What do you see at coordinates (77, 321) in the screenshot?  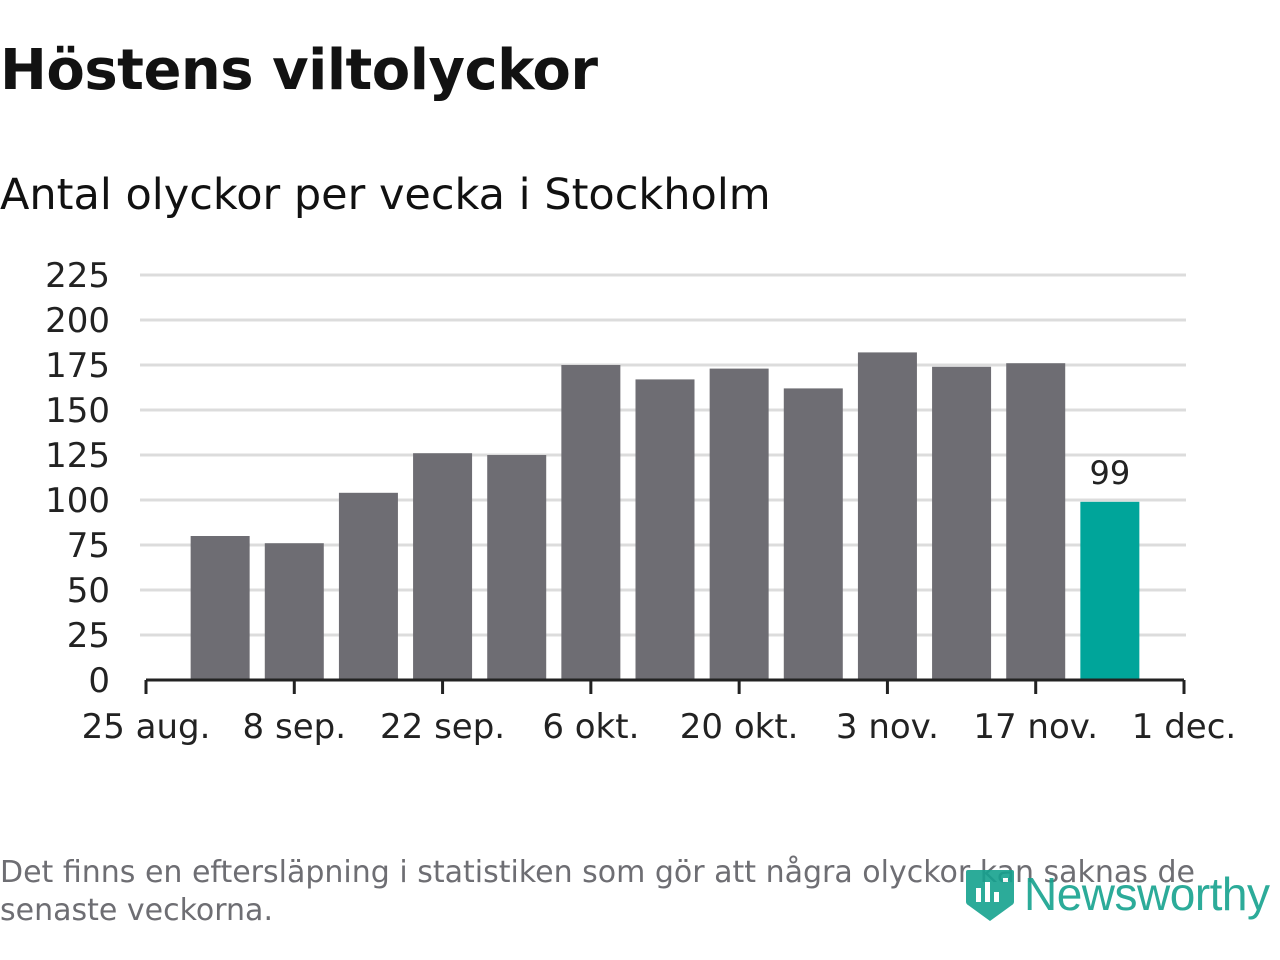 I see `y-tick-label: 200` at bounding box center [77, 321].